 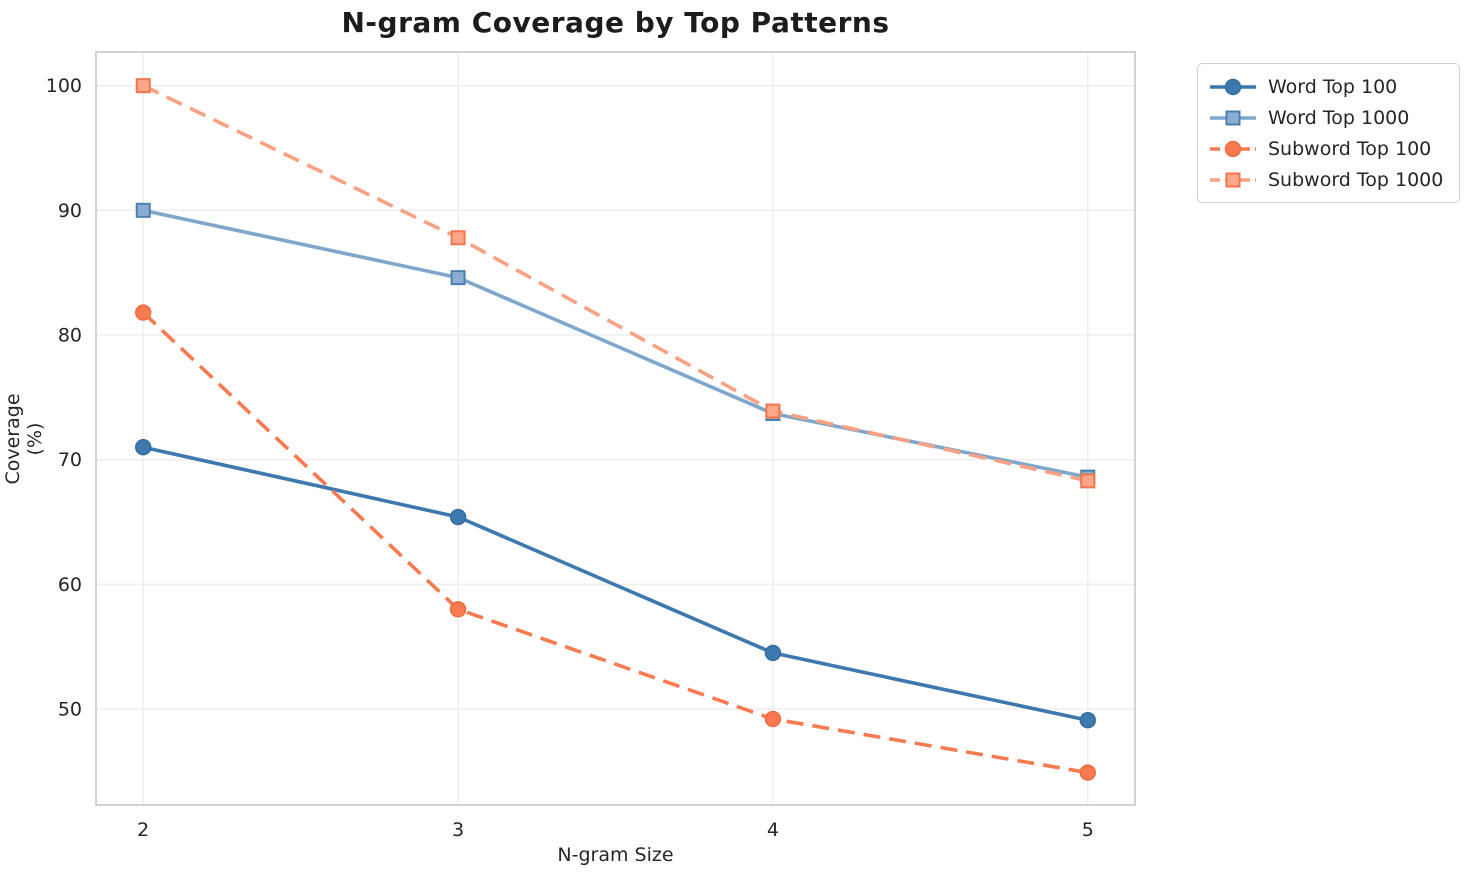 I want to click on y-tick-label: 100, so click(x=64, y=86).